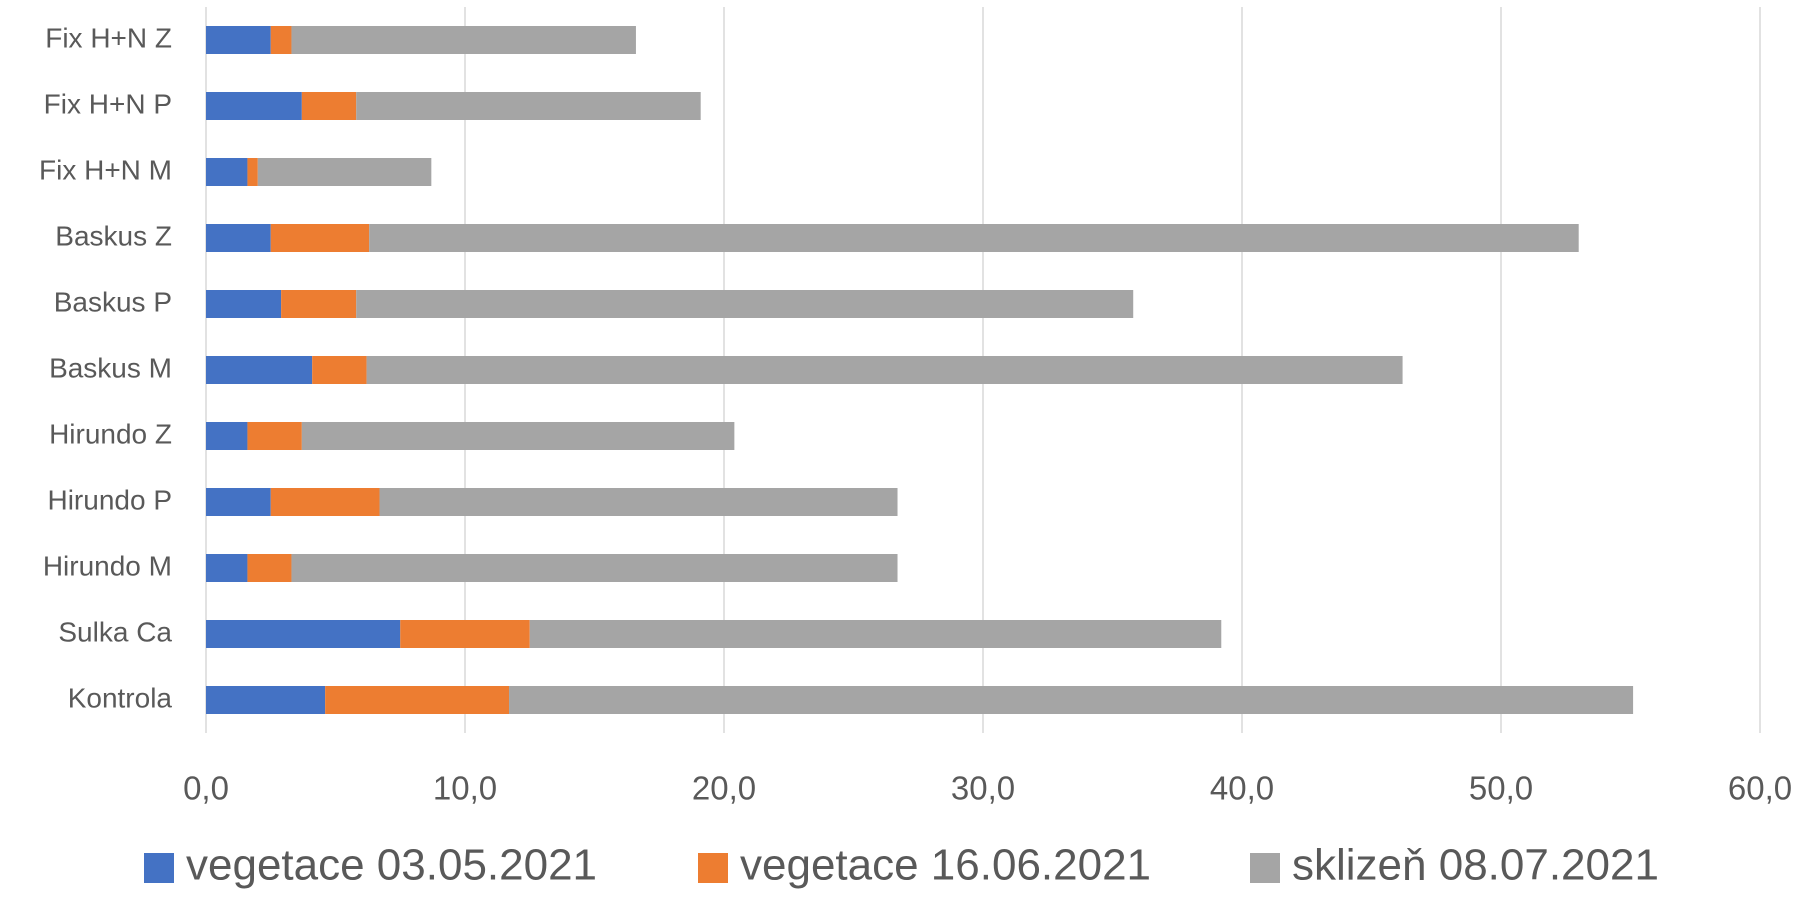  What do you see at coordinates (120, 697) in the screenshot?
I see `y-tick-label: Kontrola` at bounding box center [120, 697].